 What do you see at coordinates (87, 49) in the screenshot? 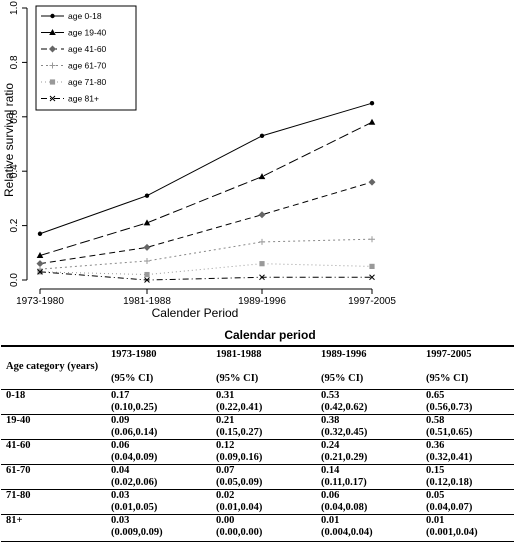
I see `legend-label: age 41-60` at bounding box center [87, 49].